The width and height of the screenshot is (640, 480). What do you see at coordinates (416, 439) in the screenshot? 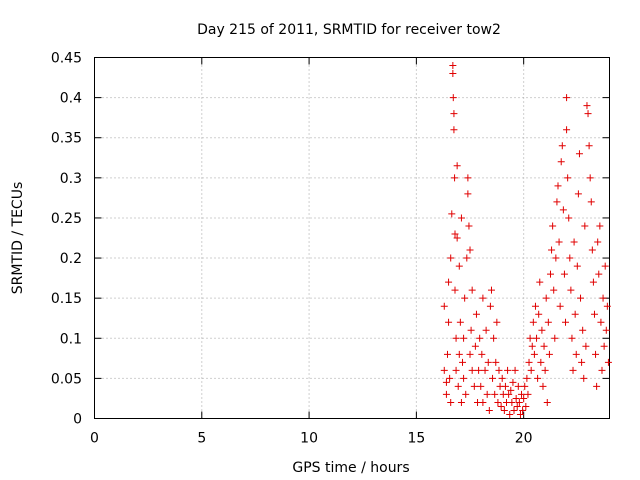
I see `x-tick-label: 15` at bounding box center [416, 439].